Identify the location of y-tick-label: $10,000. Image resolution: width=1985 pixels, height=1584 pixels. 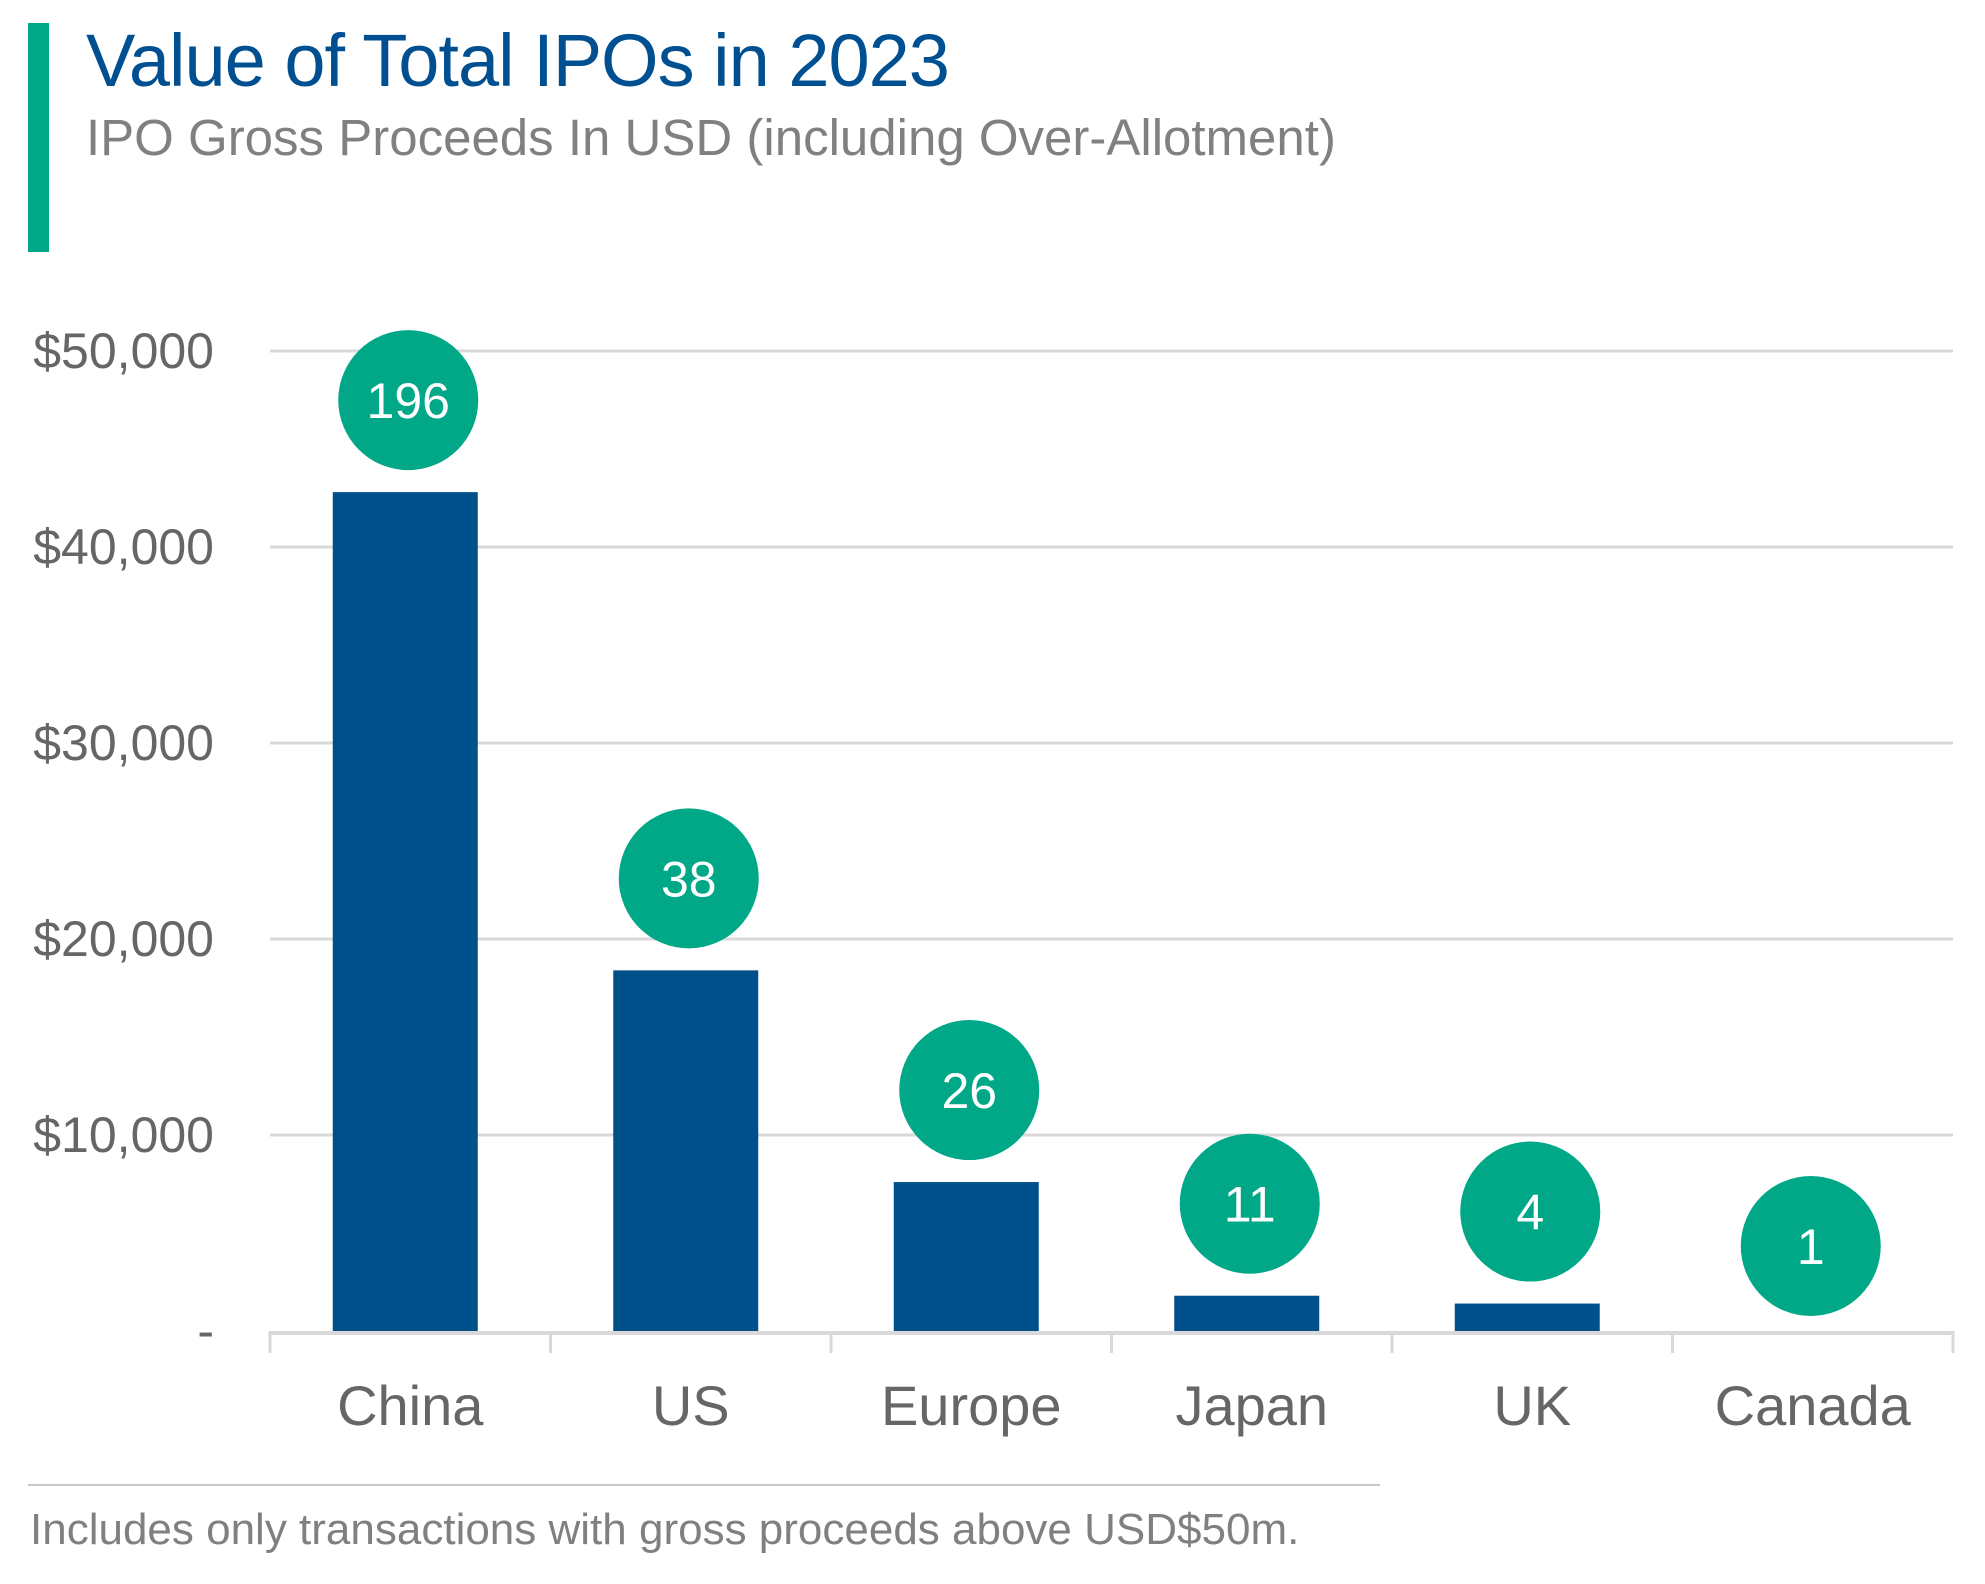
(123, 1135).